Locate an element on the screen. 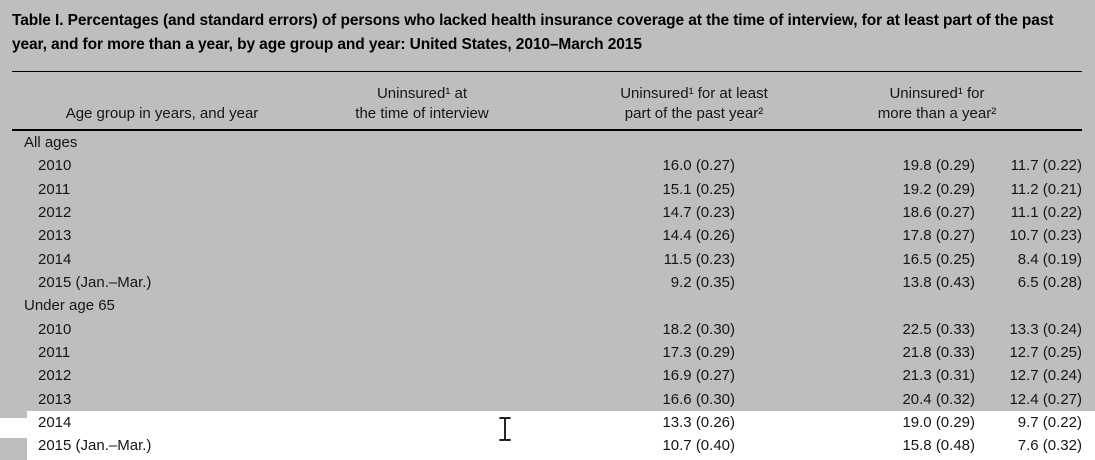  value-uninsured-more-than-year: 11.7 (0.22) is located at coordinates (1046, 166).